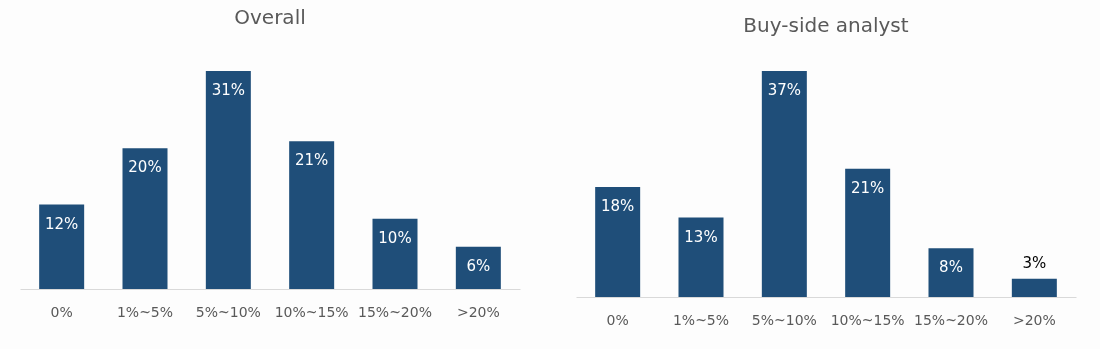  What do you see at coordinates (826, 25) in the screenshot?
I see `chart-title: Buy-side analyst` at bounding box center [826, 25].